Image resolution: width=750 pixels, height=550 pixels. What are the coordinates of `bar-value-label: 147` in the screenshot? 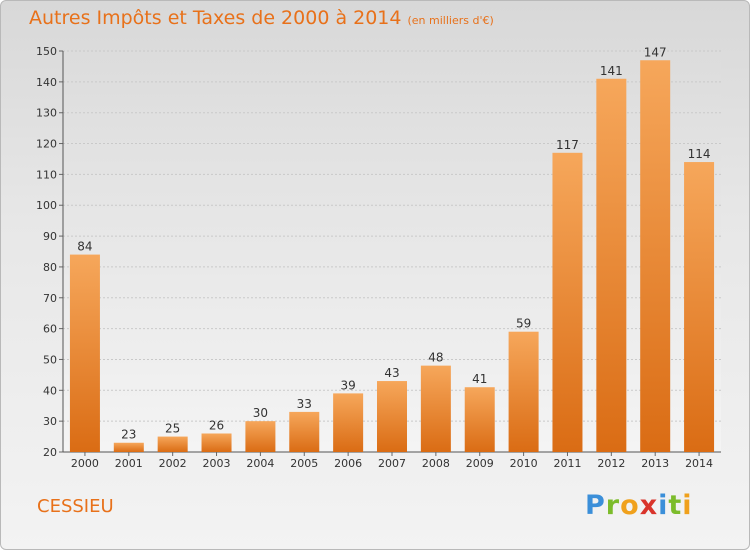 It's located at (655, 52).